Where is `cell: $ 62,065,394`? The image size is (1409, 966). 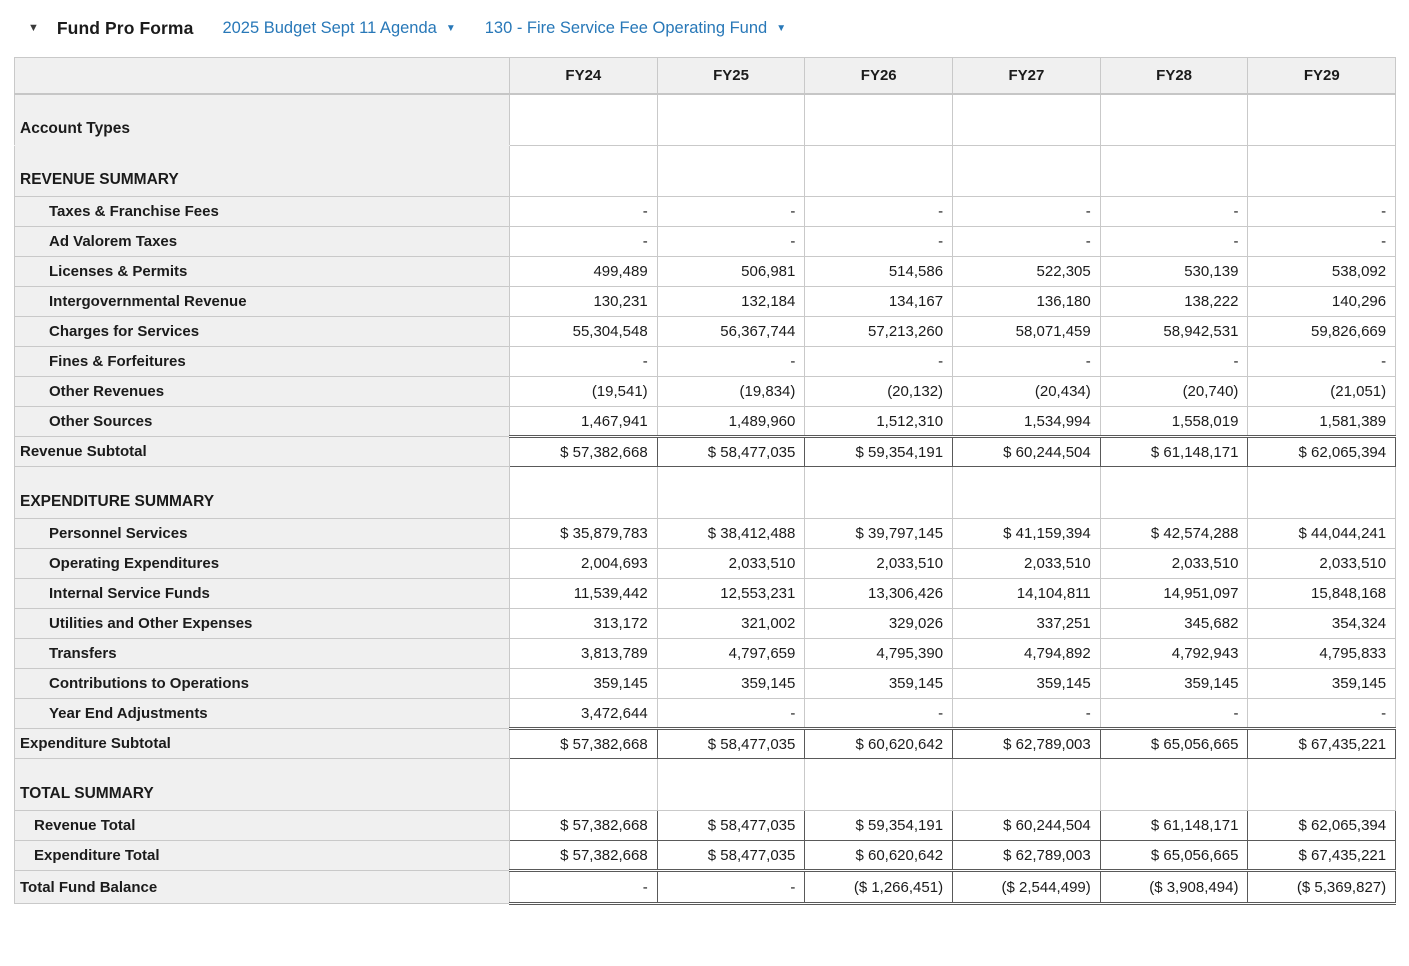
cell: $ 62,065,394 is located at coordinates (1322, 451).